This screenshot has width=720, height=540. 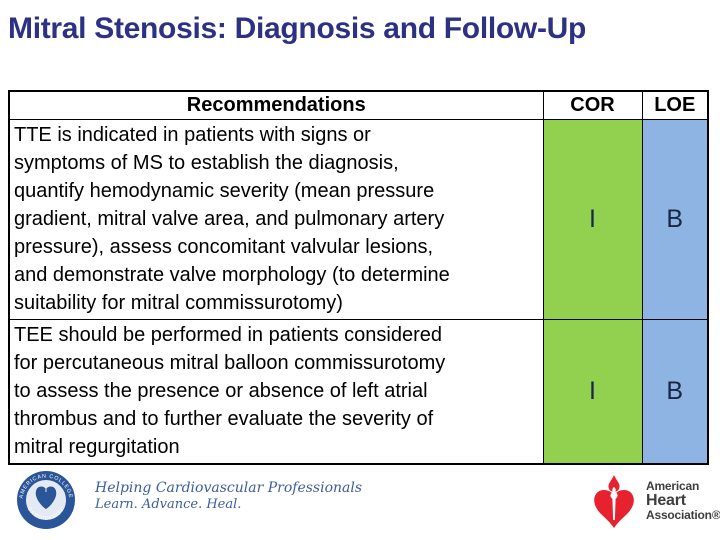 What do you see at coordinates (592, 105) in the screenshot?
I see `column-header-cor: COR` at bounding box center [592, 105].